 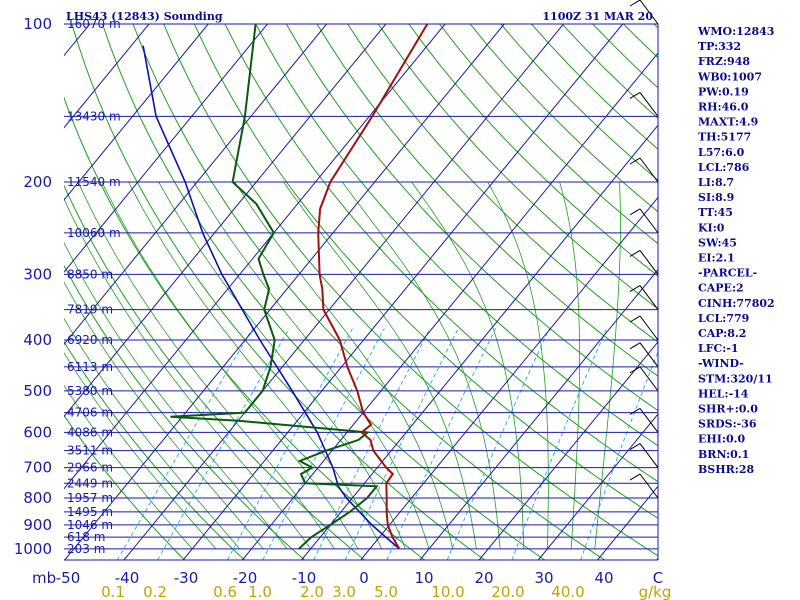 I want to click on index-value: TP:332, so click(x=719, y=46).